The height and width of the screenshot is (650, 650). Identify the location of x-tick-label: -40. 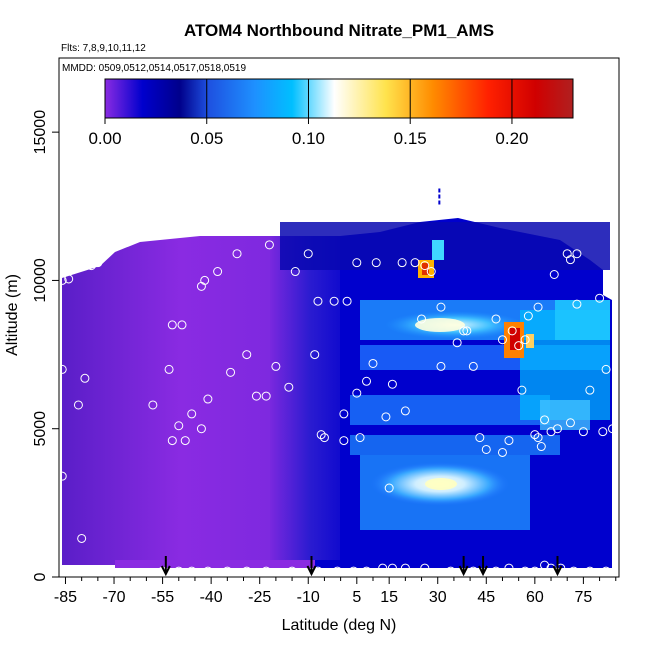
(211, 597).